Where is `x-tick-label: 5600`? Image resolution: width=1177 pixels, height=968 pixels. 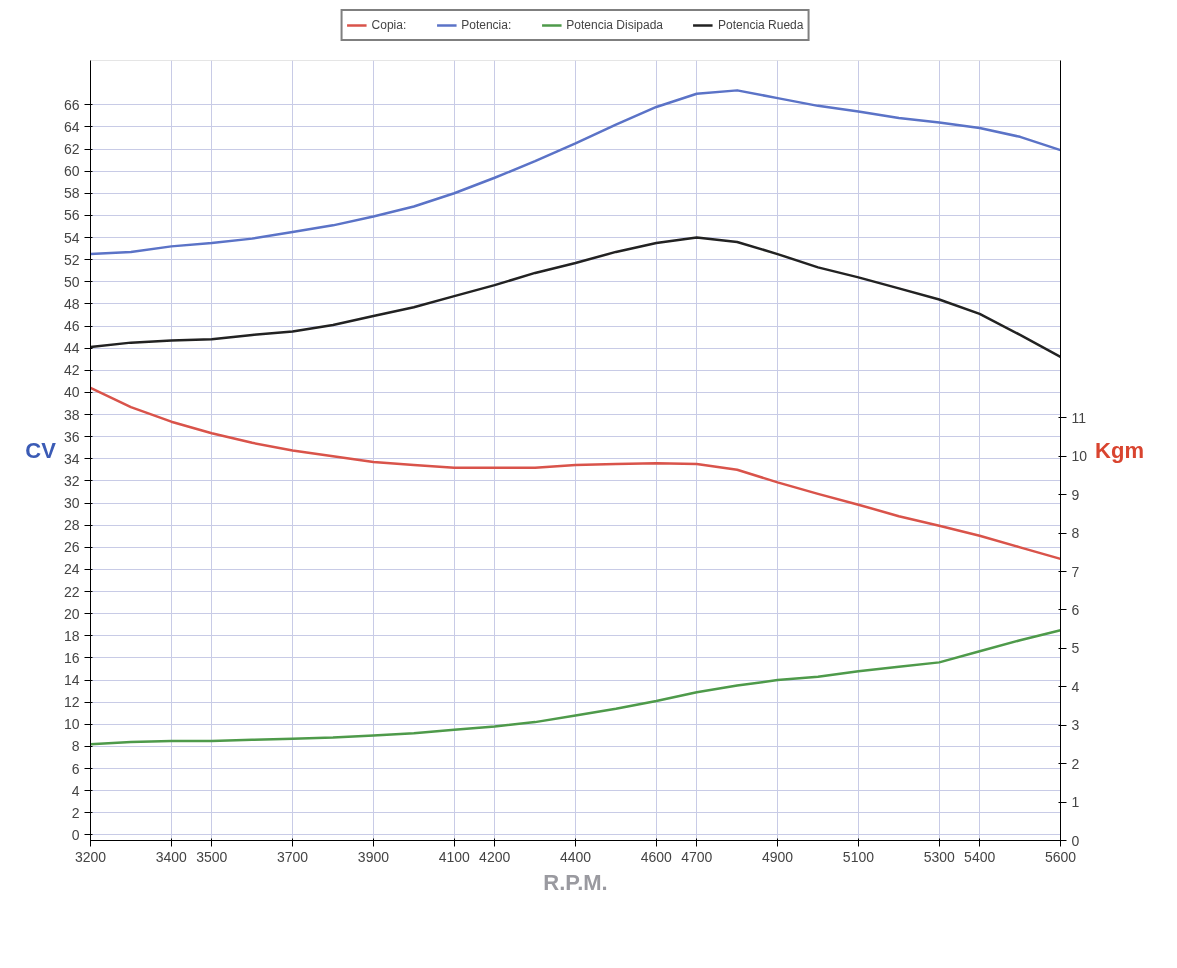 x-tick-label: 5600 is located at coordinates (1060, 856).